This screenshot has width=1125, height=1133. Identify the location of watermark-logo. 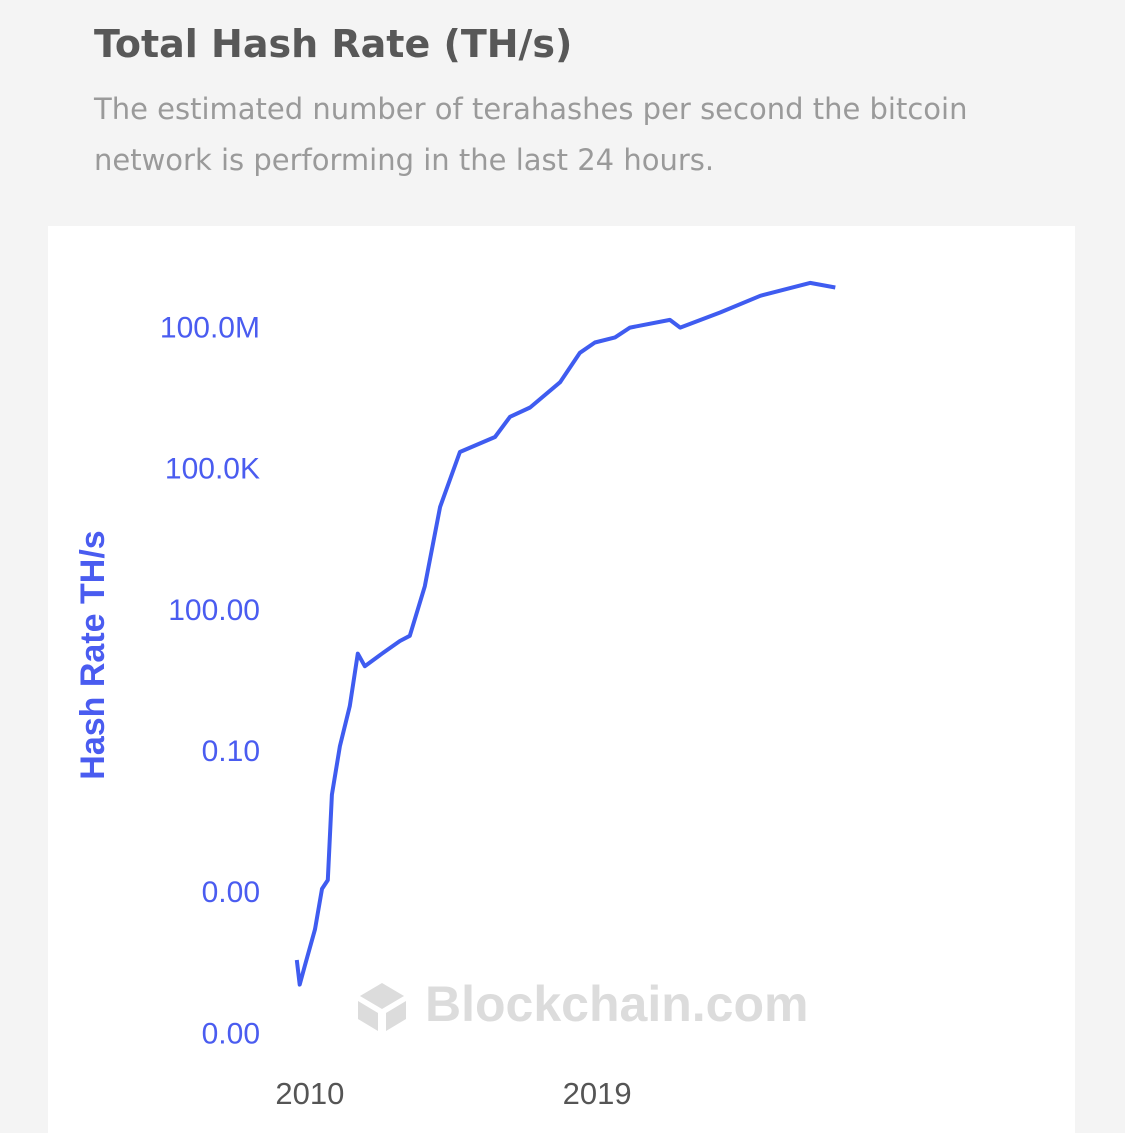
(382, 1007).